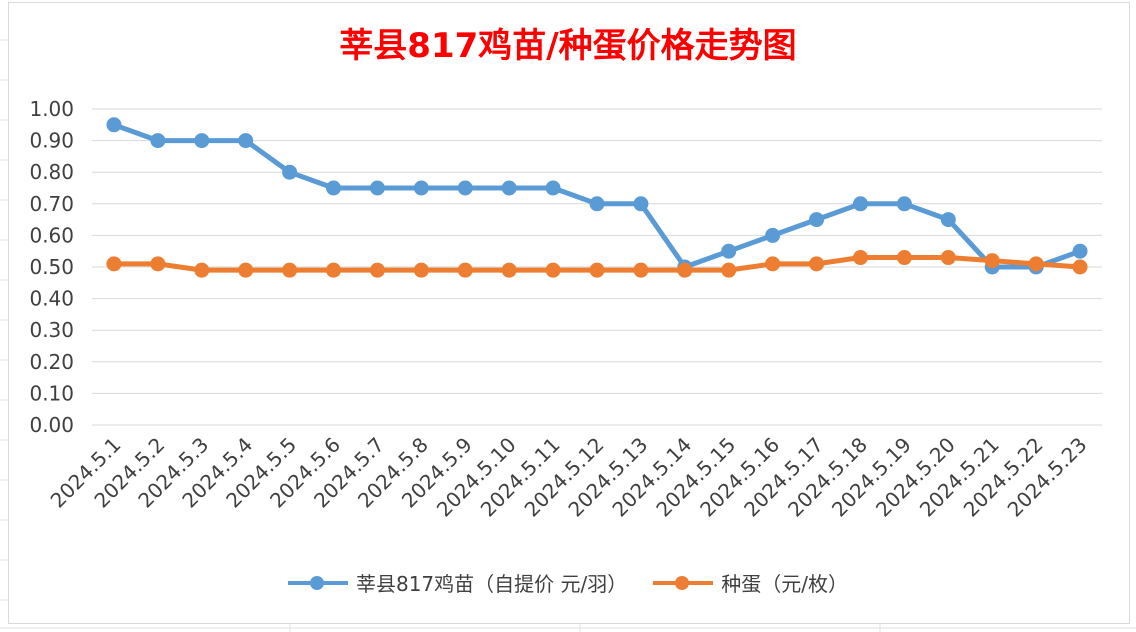 Image resolution: width=1136 pixels, height=632 pixels. I want to click on y-tick-label: 0.50, so click(51, 267).